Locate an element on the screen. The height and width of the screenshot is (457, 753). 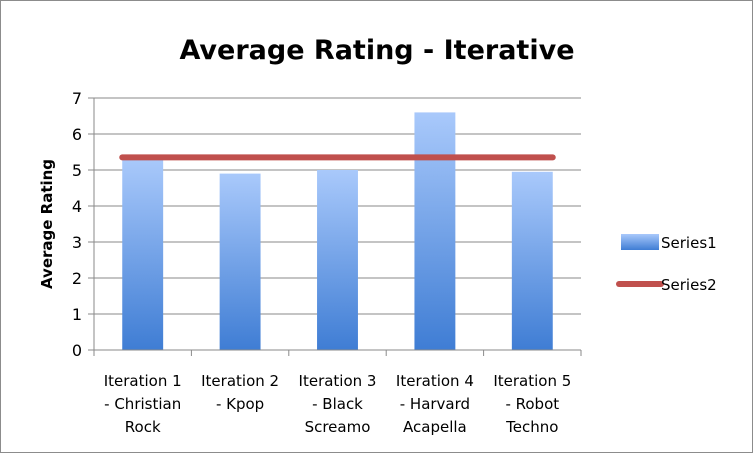
y-tick-label: 3 is located at coordinates (77, 242).